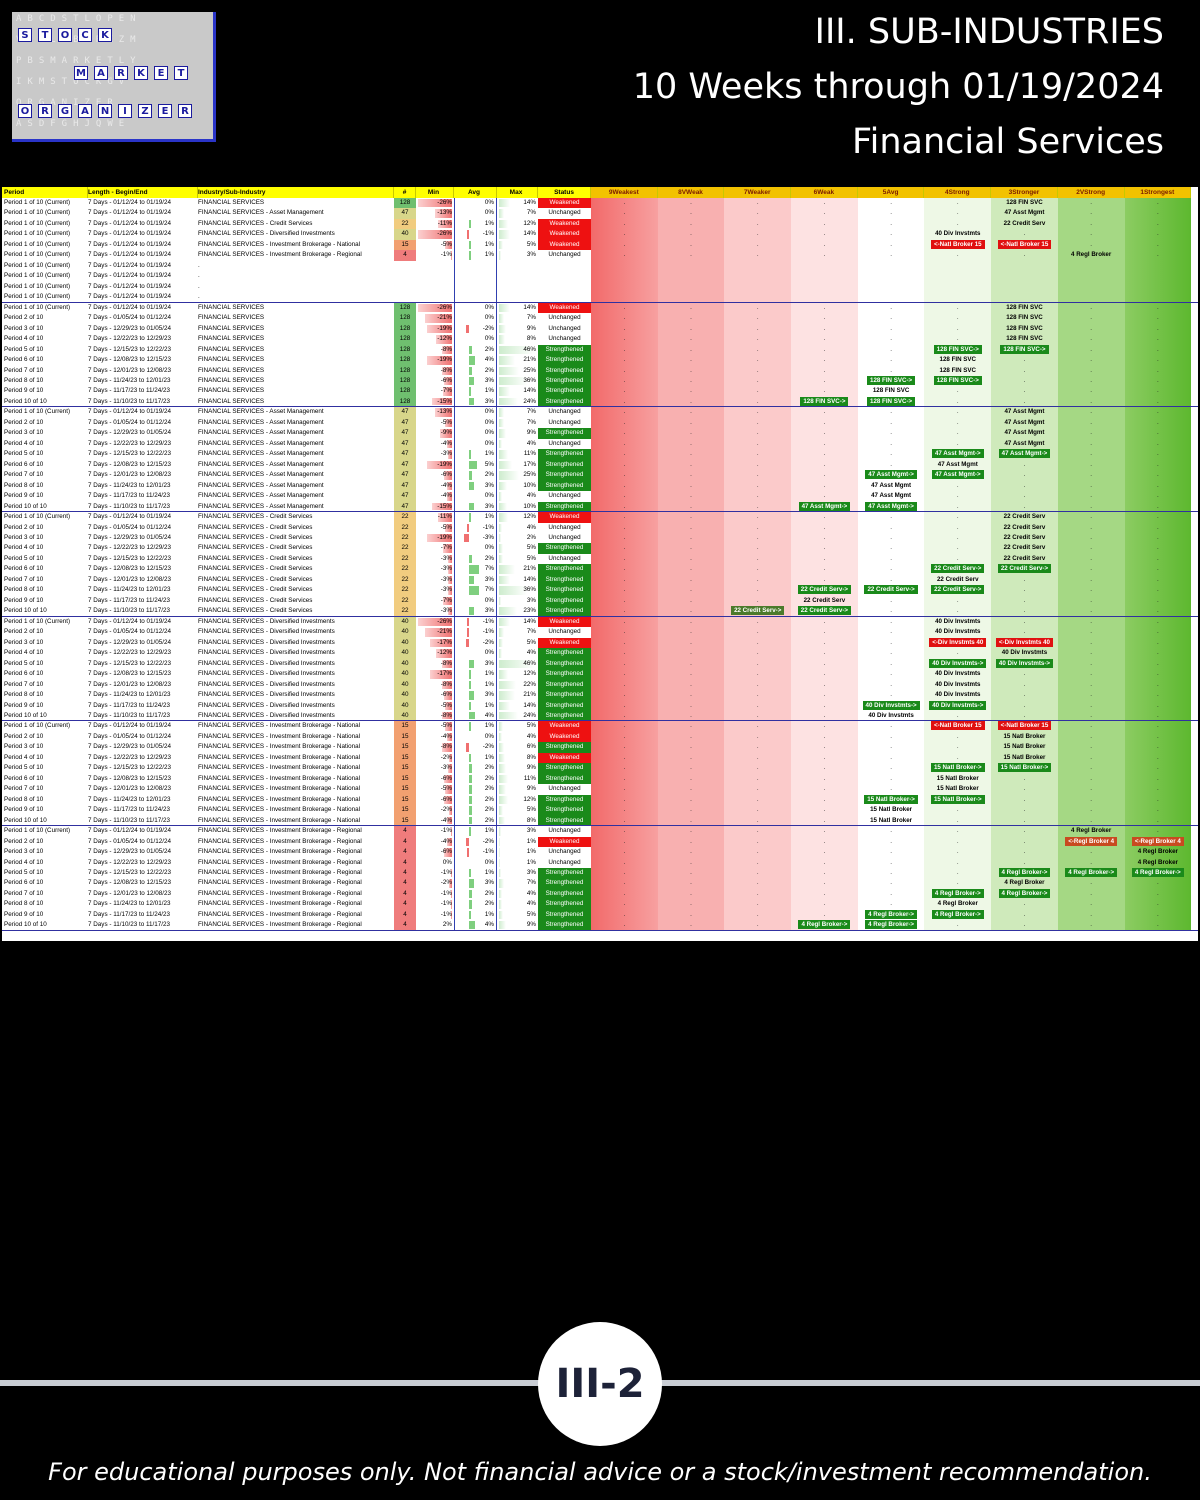 This screenshot has width=1200, height=1500. I want to click on cell-tier-1: 4 Regl Broker, so click(1158, 862).